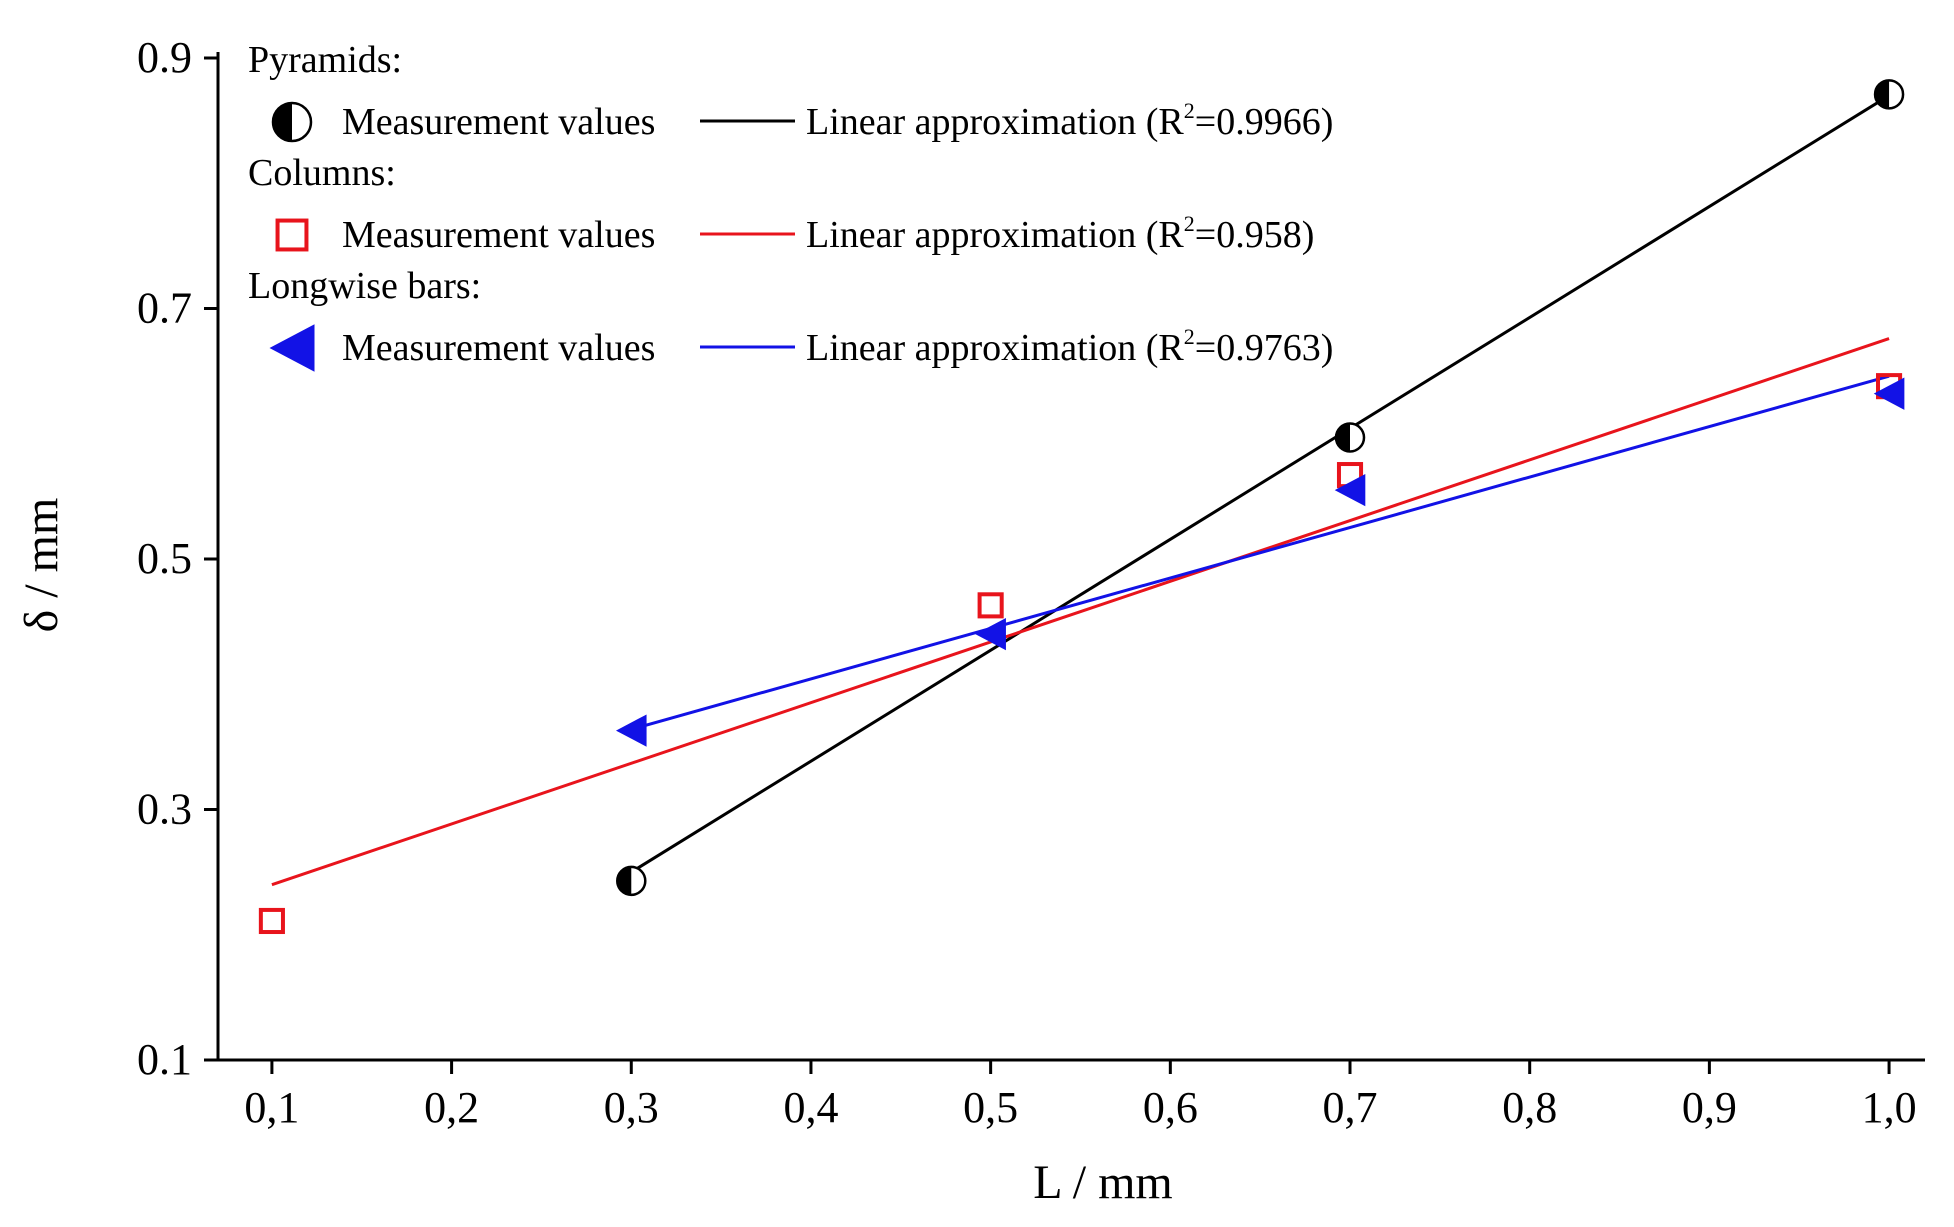 This screenshot has width=1954, height=1227. Describe the element at coordinates (1069, 346) in the screenshot. I see `longwise-bars-legend-fit-label: Linear approximation (R2=0.9763)` at that location.